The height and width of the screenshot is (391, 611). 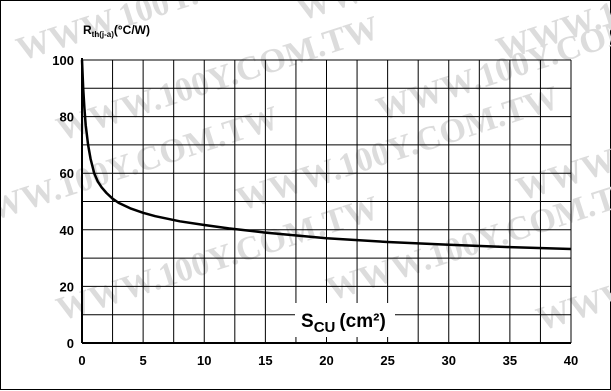 What do you see at coordinates (67, 286) in the screenshot?
I see `y-tick-label: 20` at bounding box center [67, 286].